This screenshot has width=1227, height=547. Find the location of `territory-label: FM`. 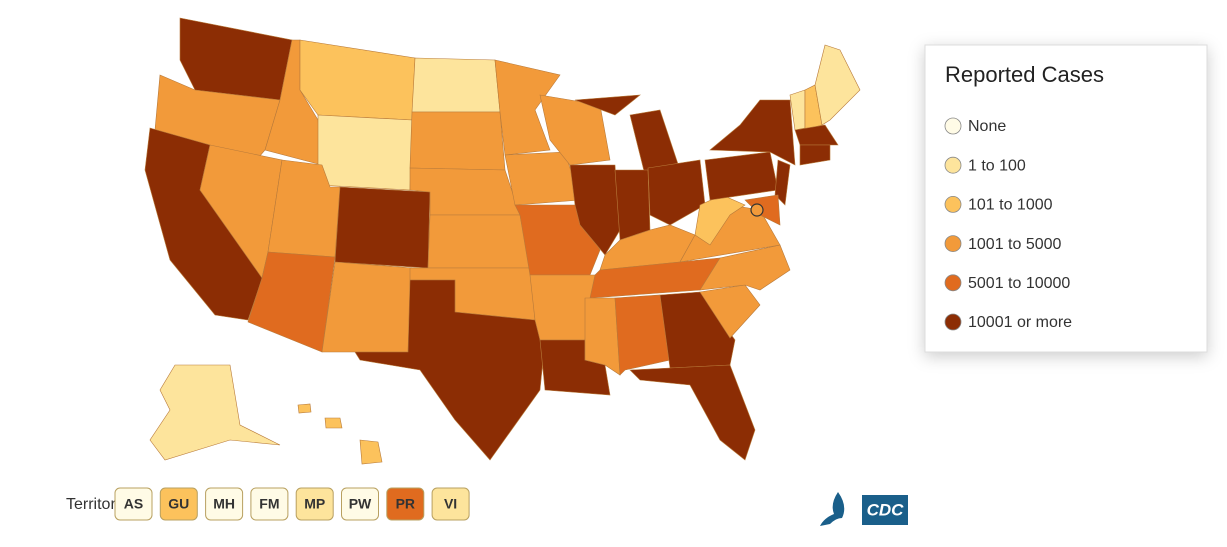

territory-label: FM is located at coordinates (269, 504).